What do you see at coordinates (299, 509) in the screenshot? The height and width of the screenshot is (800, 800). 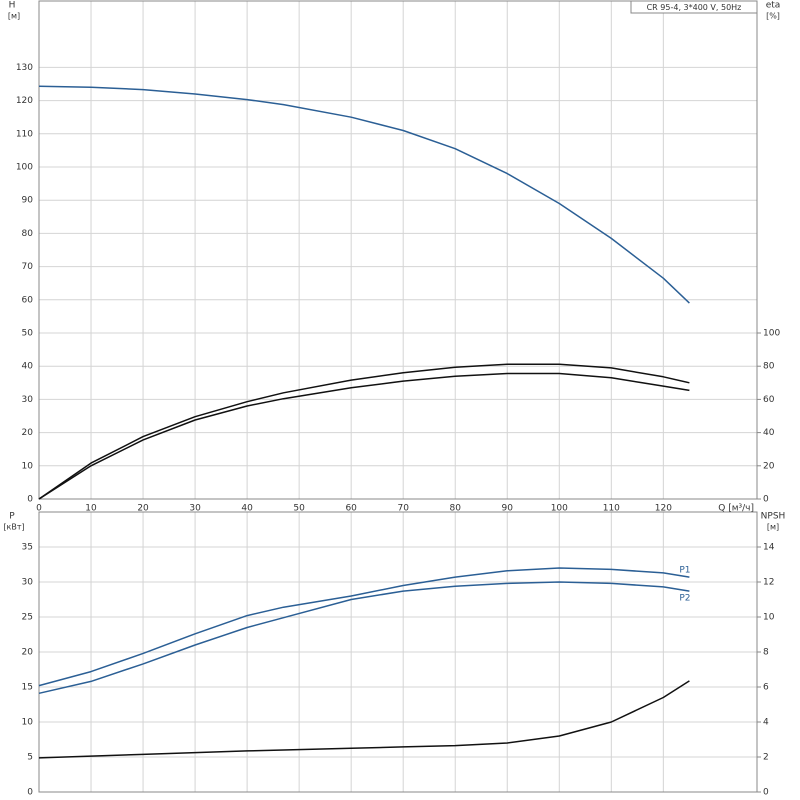 I see `x-tick-label: 50` at bounding box center [299, 509].